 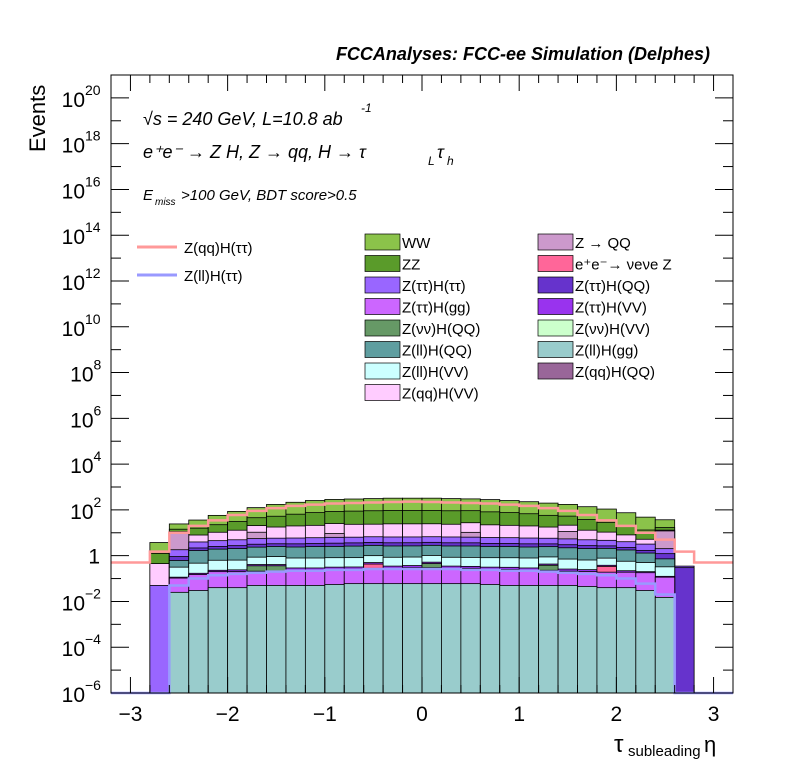 What do you see at coordinates (325, 714) in the screenshot?
I see `x-tick-label-2: −1` at bounding box center [325, 714].